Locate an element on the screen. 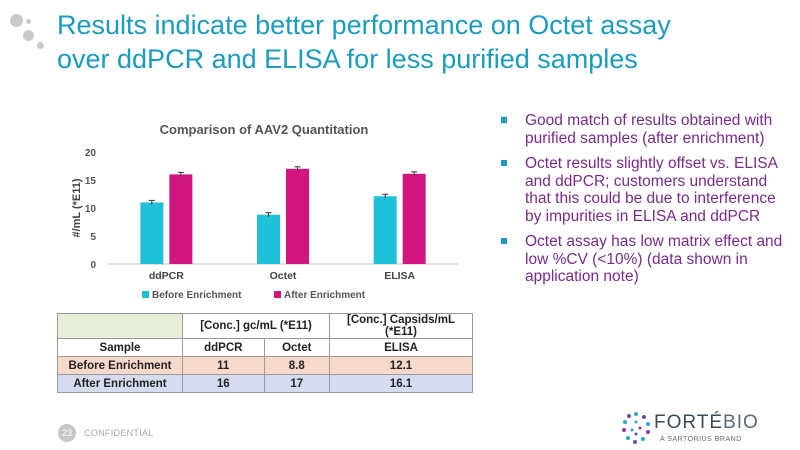  fortebio-logo: FORTÉBIO A SARTORIUS BRAND is located at coordinates (705, 428).